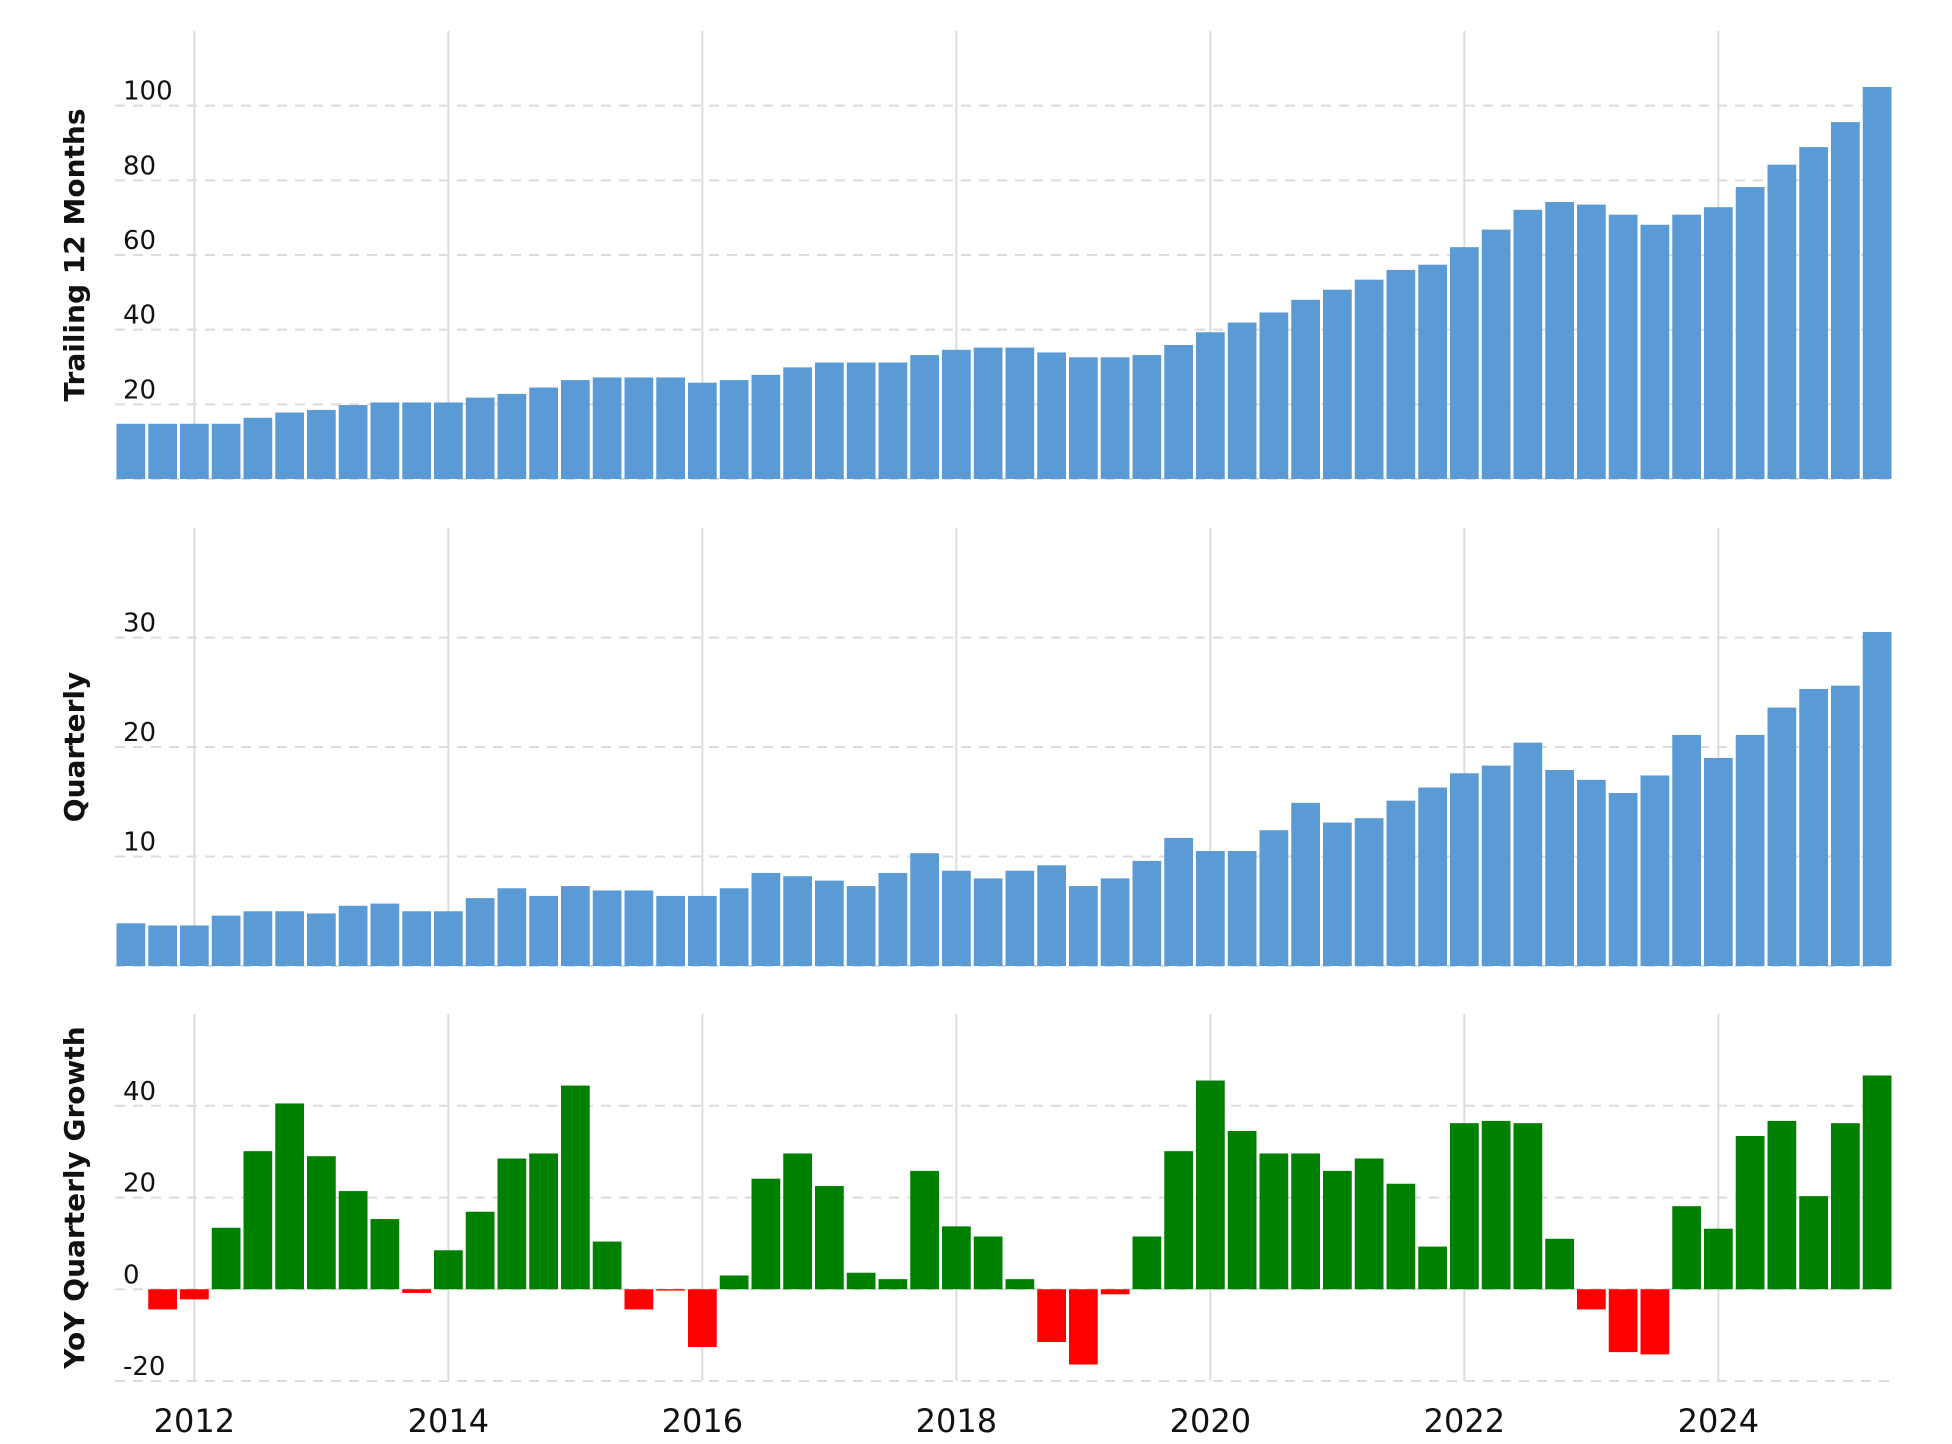 The height and width of the screenshot is (1444, 1952). What do you see at coordinates (139, 733) in the screenshot?
I see `y-tick-label: 20` at bounding box center [139, 733].